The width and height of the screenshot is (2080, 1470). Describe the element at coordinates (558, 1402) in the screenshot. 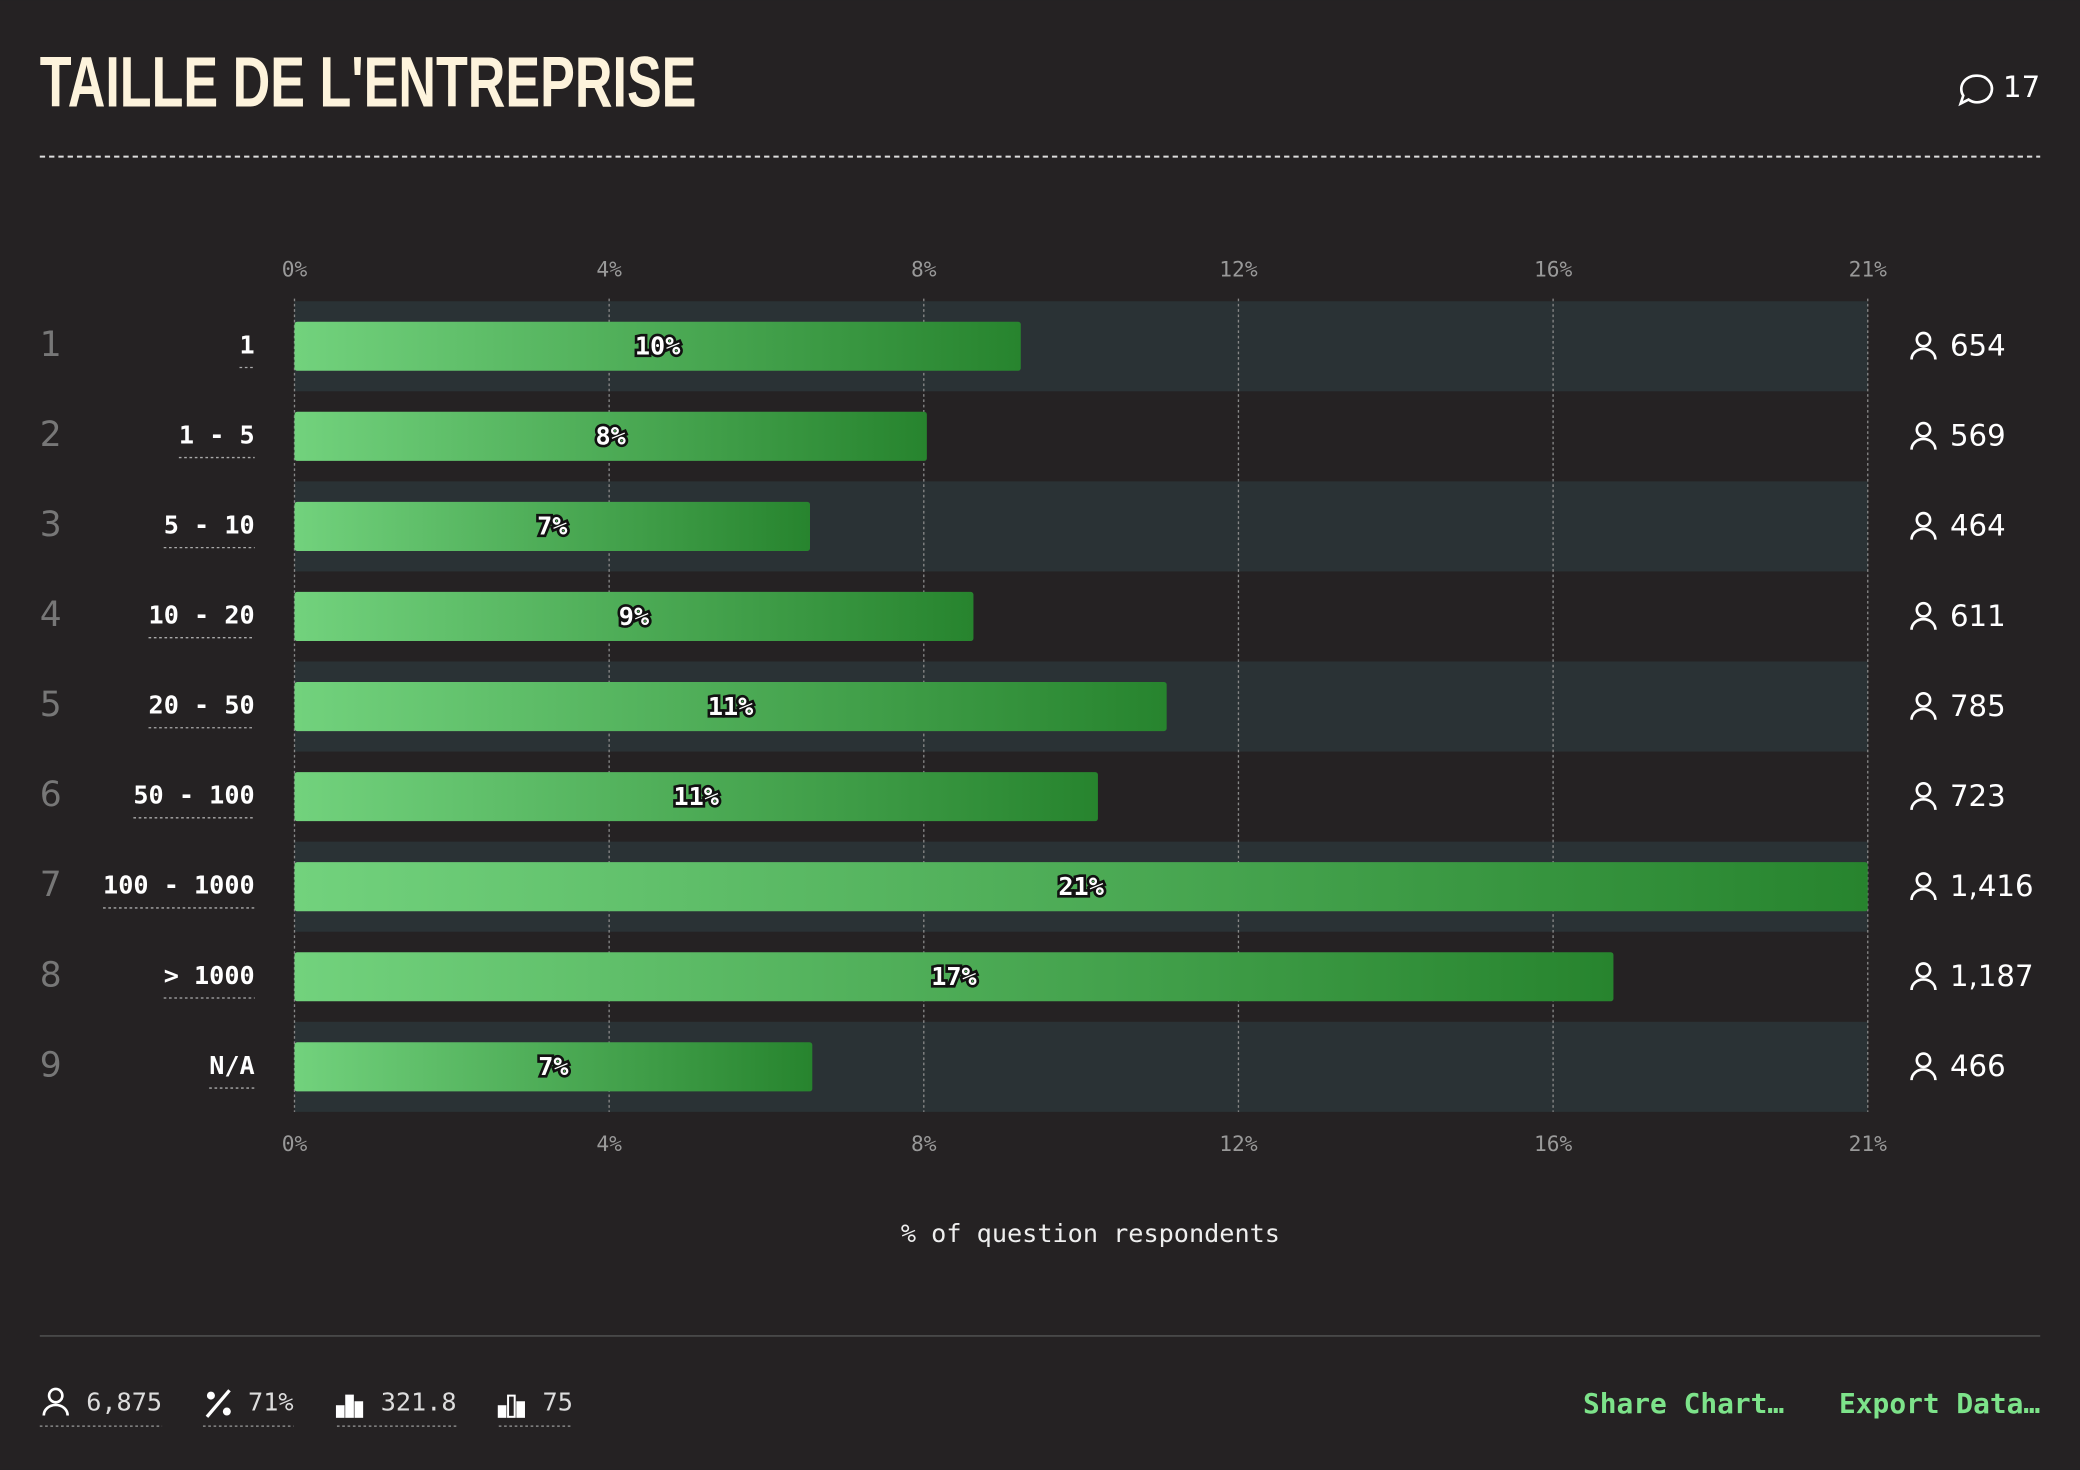

I see `footer-stat: 75` at that location.